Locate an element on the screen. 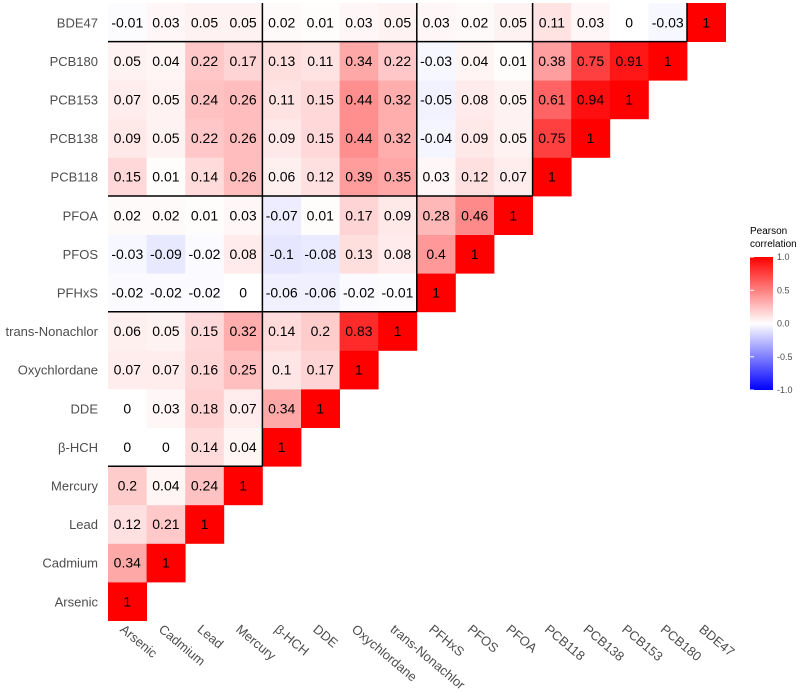 The width and height of the screenshot is (800, 692). cell-value-label: -0.09 is located at coordinates (166, 254).